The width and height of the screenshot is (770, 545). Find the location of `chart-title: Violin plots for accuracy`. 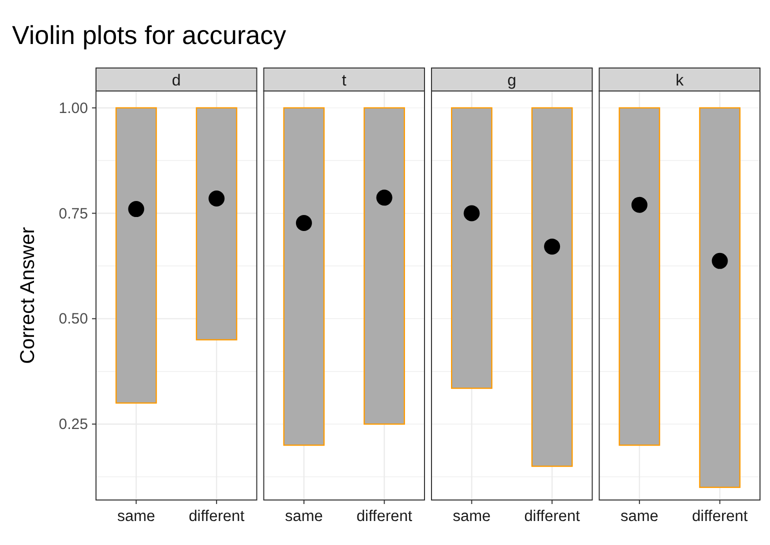

chart-title: Violin plots for accuracy is located at coordinates (149, 35).